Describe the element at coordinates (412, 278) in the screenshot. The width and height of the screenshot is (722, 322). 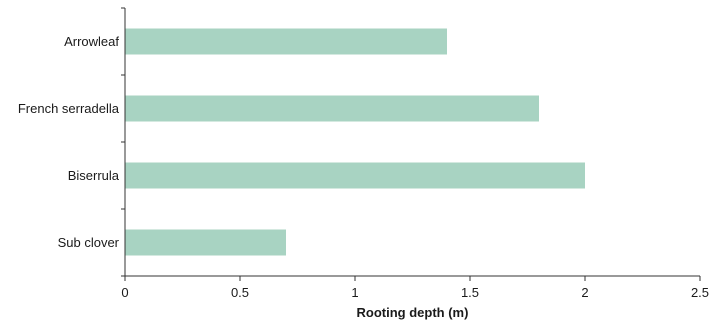
I see `x-axis-ticks` at that location.